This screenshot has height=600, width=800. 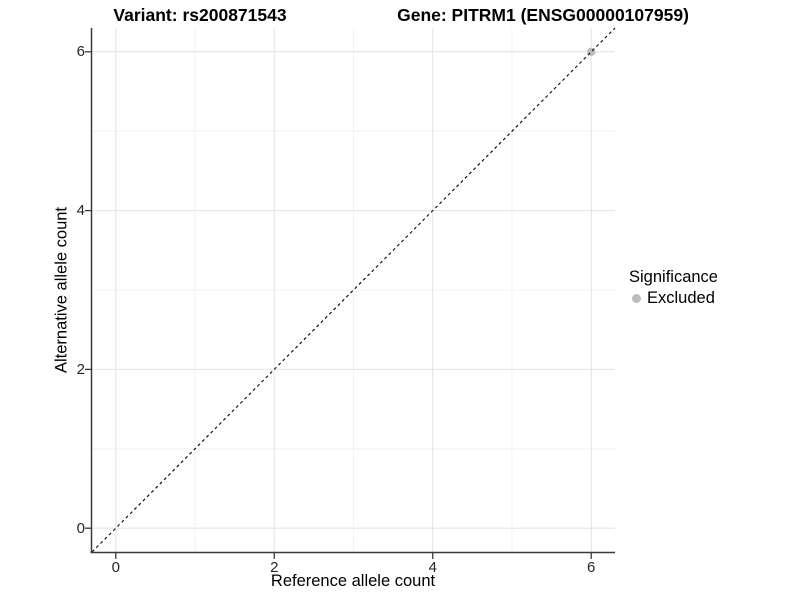 What do you see at coordinates (673, 288) in the screenshot?
I see `legend: Significance Excluded` at bounding box center [673, 288].